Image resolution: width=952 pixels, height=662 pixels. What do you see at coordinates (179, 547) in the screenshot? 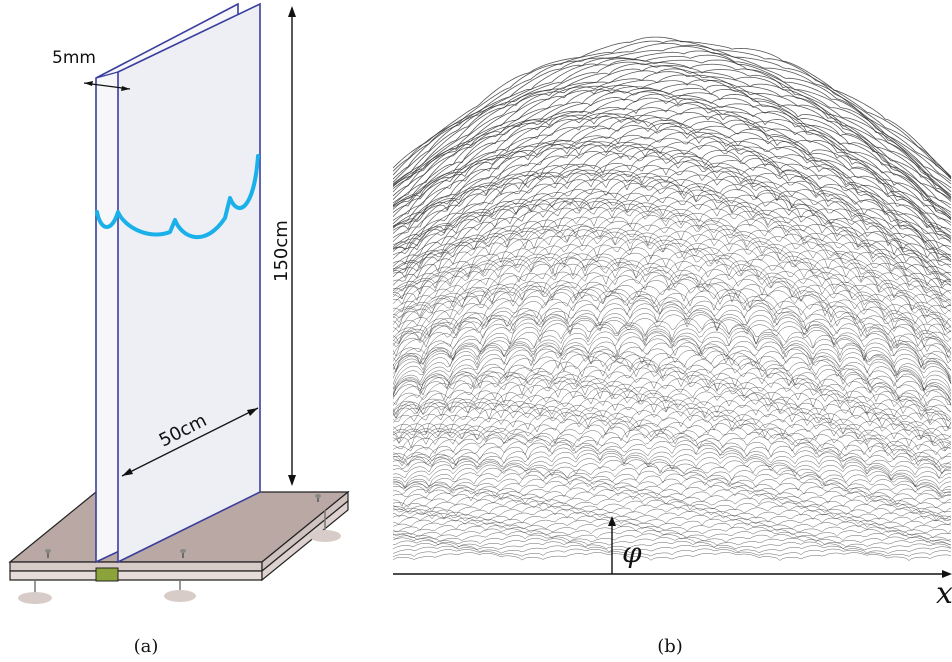
I see `base-plate` at bounding box center [179, 547].